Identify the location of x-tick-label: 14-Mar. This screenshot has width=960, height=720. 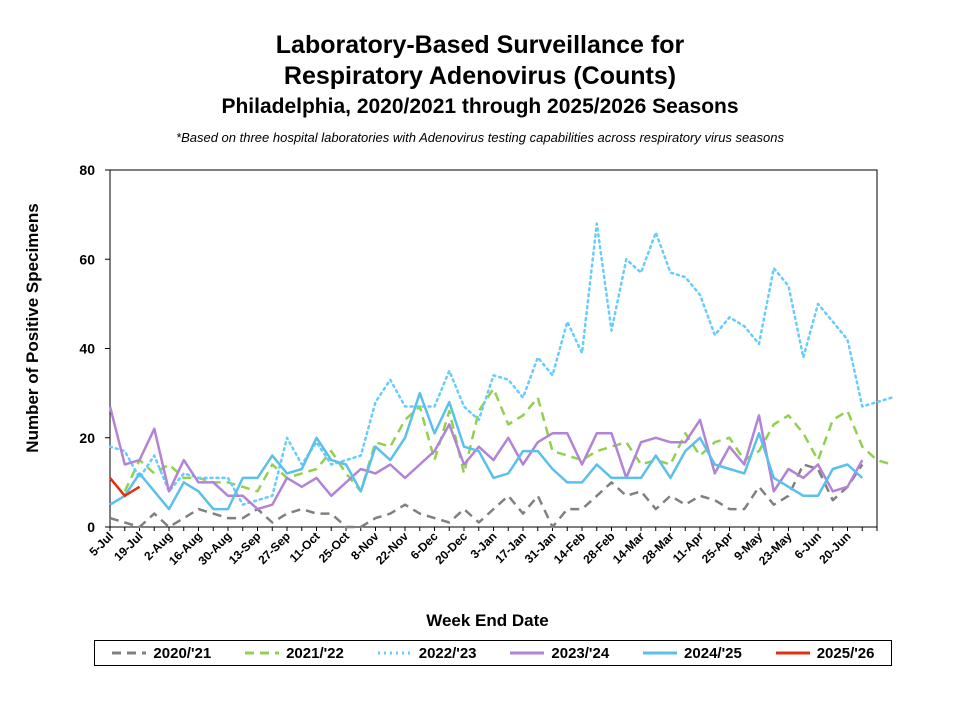
(628, 547).